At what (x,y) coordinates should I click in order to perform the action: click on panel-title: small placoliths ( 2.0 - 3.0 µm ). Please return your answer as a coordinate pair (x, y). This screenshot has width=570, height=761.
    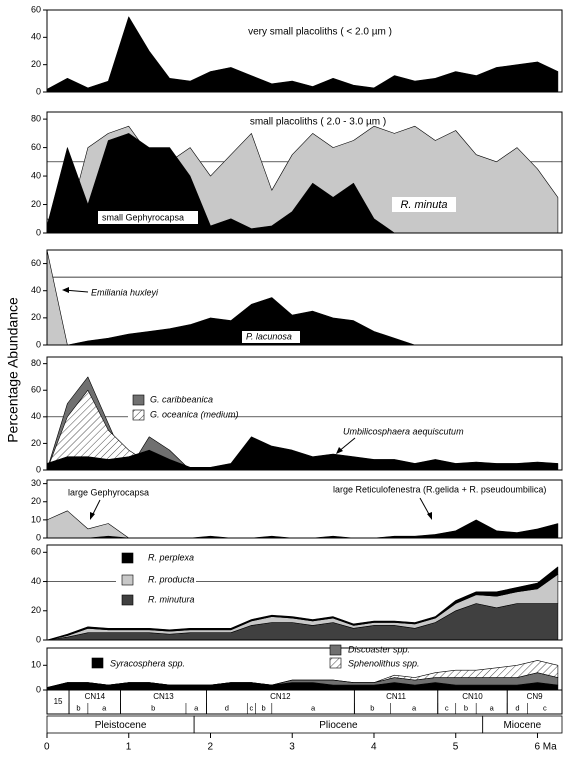
    Looking at the image, I should click on (318, 122).